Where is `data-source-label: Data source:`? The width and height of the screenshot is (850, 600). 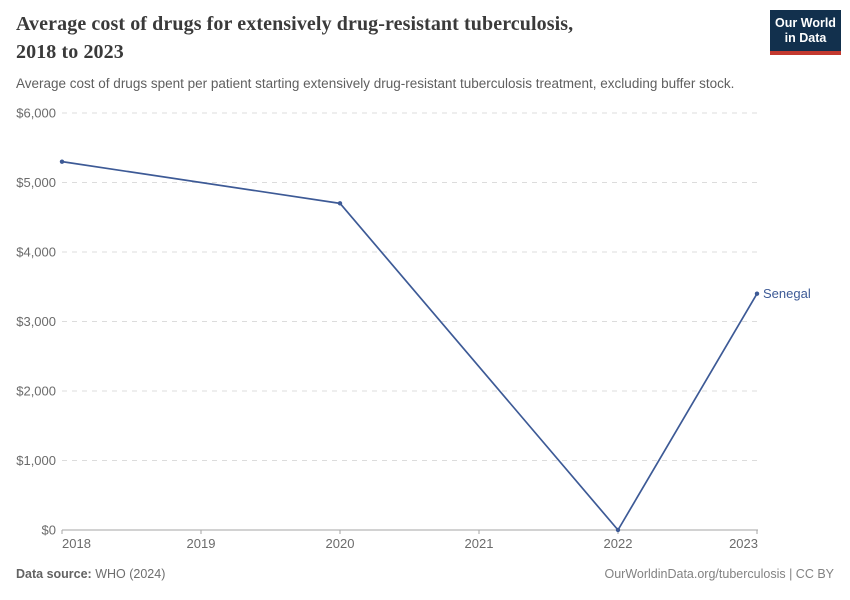 data-source-label: Data source: is located at coordinates (54, 574).